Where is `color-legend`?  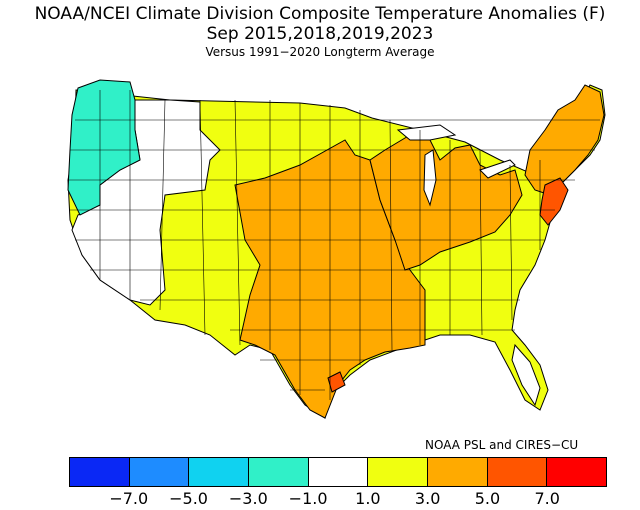 color-legend is located at coordinates (338, 472).